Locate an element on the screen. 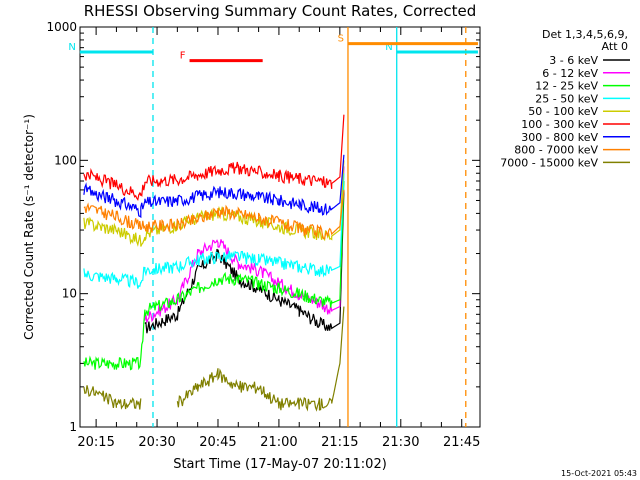 The image size is (640, 480). y-tick-labels: 1 10 100 1000 is located at coordinates (61, 227).